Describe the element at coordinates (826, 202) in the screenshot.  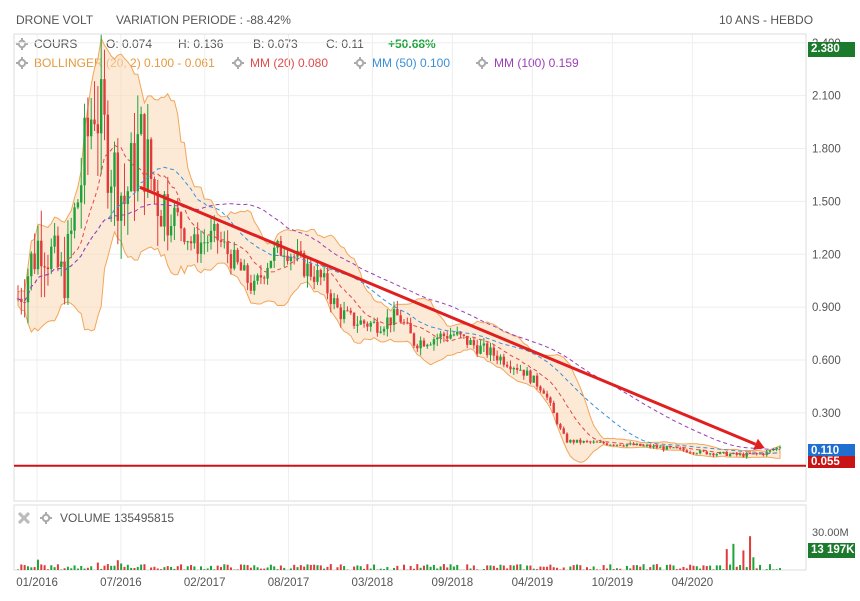
I see `y-tick-label: 1.500` at that location.